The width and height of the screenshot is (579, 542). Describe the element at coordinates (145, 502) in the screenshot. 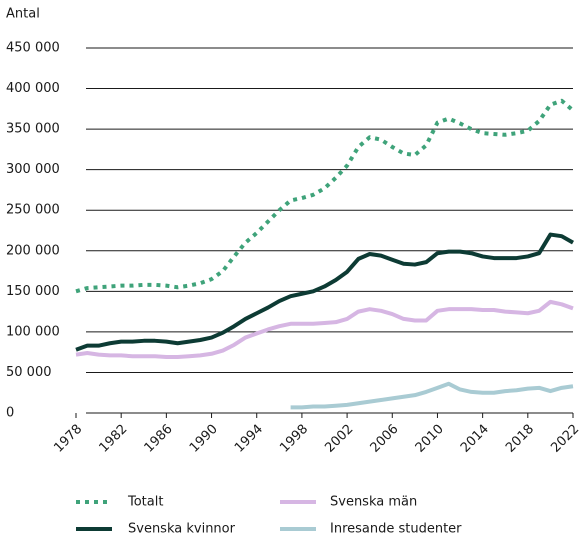

I see `legend-label: Totalt` at that location.